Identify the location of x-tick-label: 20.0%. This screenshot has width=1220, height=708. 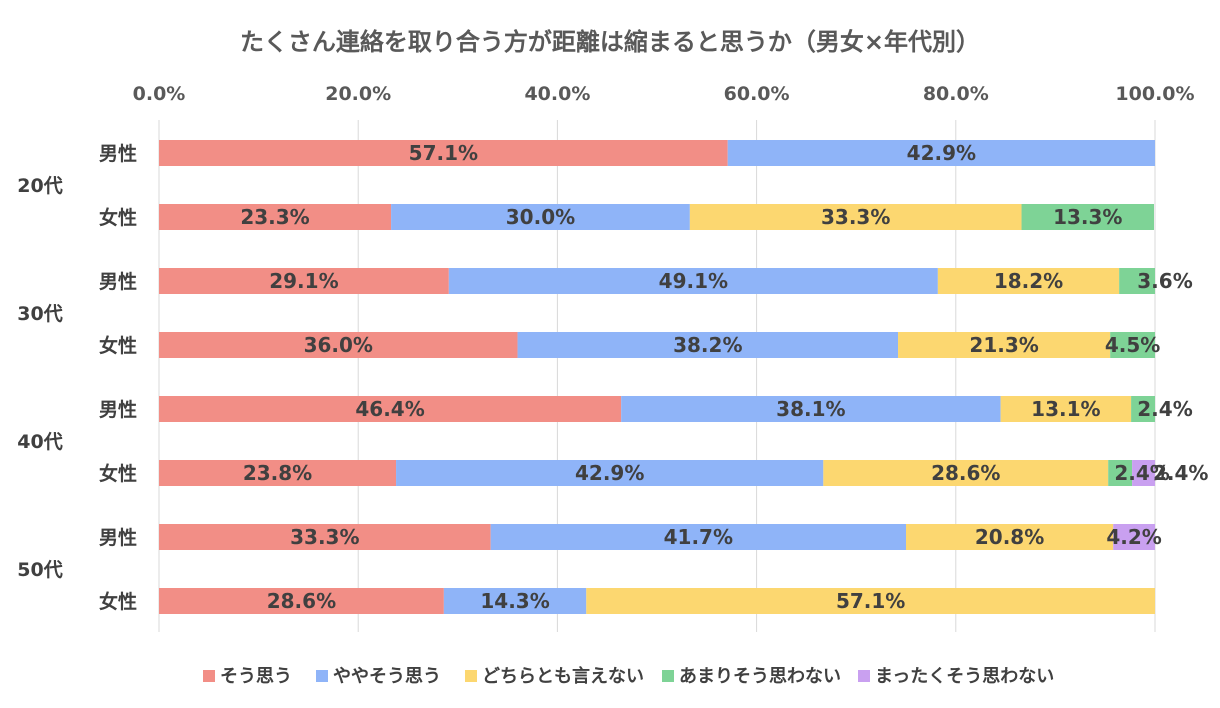
(358, 94).